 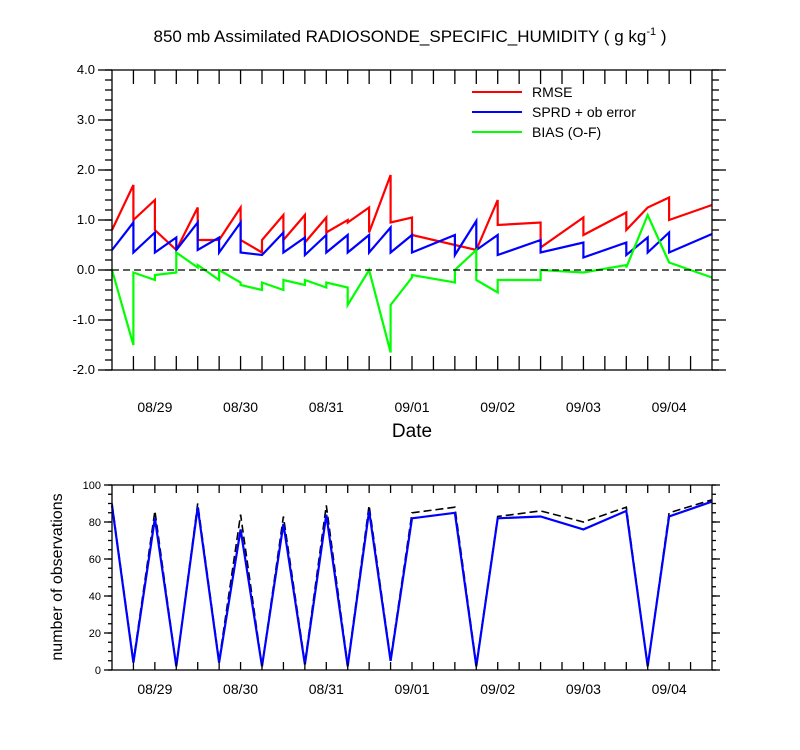 I want to click on y-tick-label: 0, so click(x=98, y=671).